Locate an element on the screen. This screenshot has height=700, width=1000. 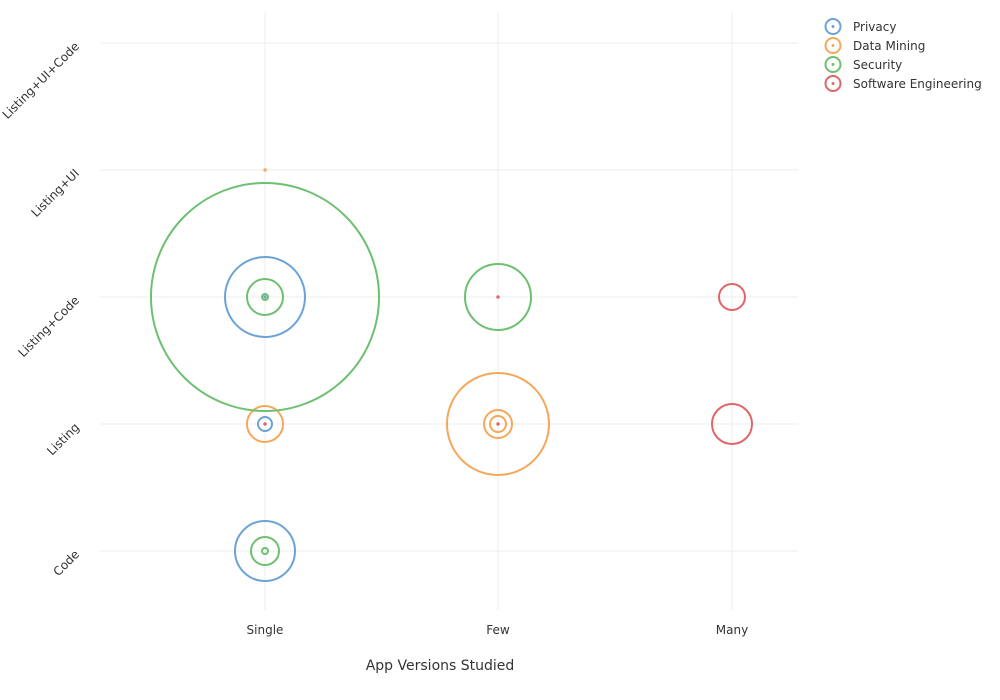
x-tick-labels: Single Few Many is located at coordinates (498, 630).